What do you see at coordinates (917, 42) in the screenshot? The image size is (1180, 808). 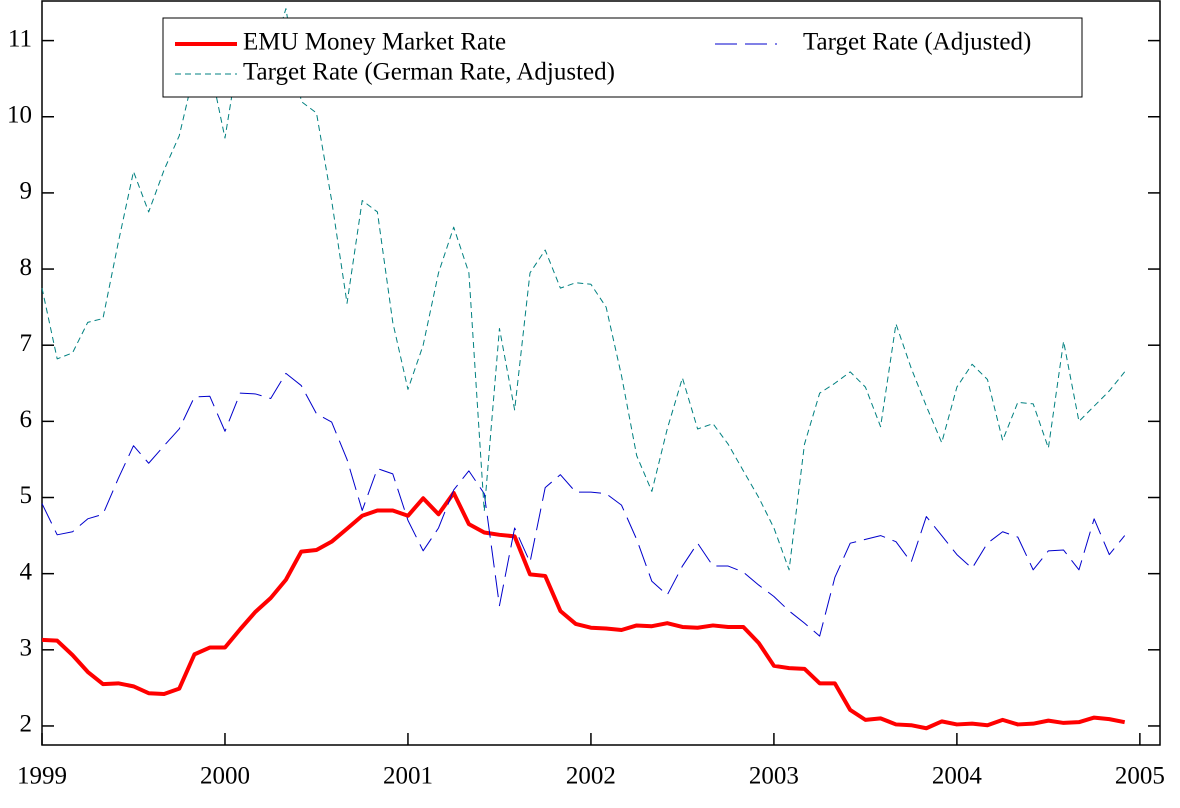 I see `legend-label: Target Rate (Adjusted)` at bounding box center [917, 42].